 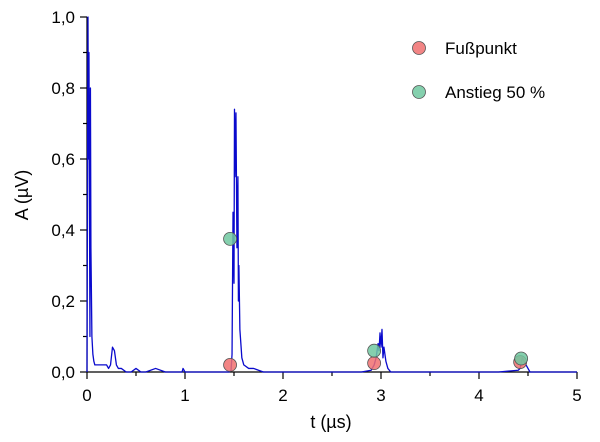 What do you see at coordinates (184, 395) in the screenshot?
I see `x-tick-label: 1` at bounding box center [184, 395].